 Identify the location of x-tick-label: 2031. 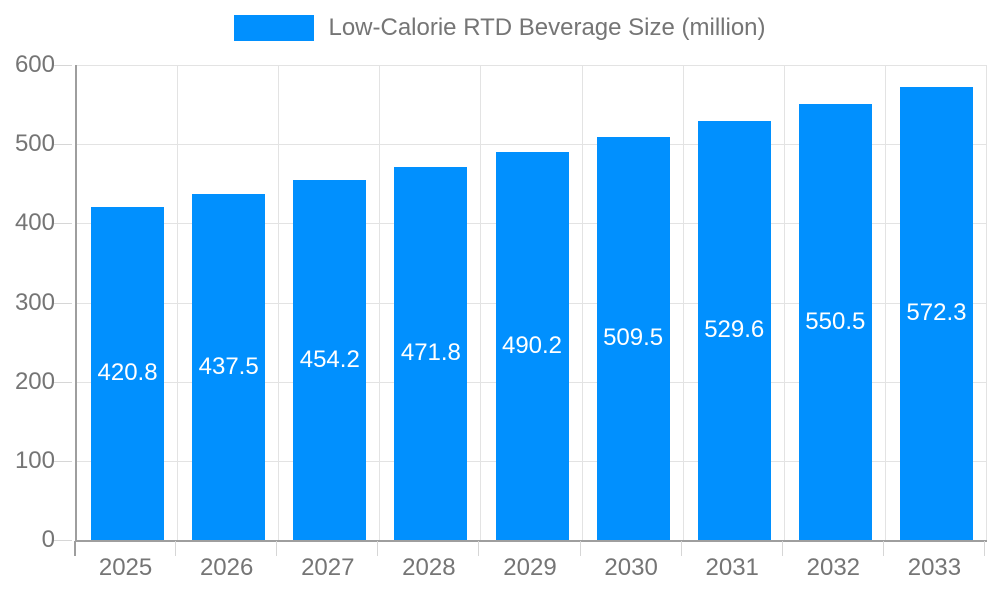
(732, 567).